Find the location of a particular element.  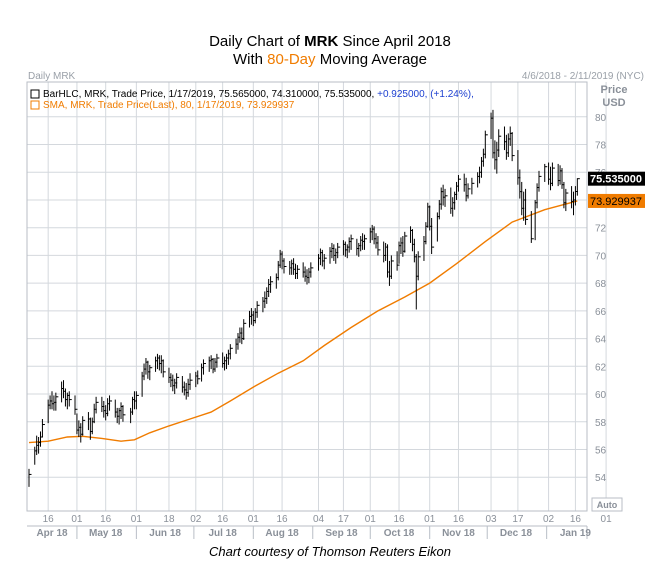

month-label: Jun 18 is located at coordinates (165, 533).